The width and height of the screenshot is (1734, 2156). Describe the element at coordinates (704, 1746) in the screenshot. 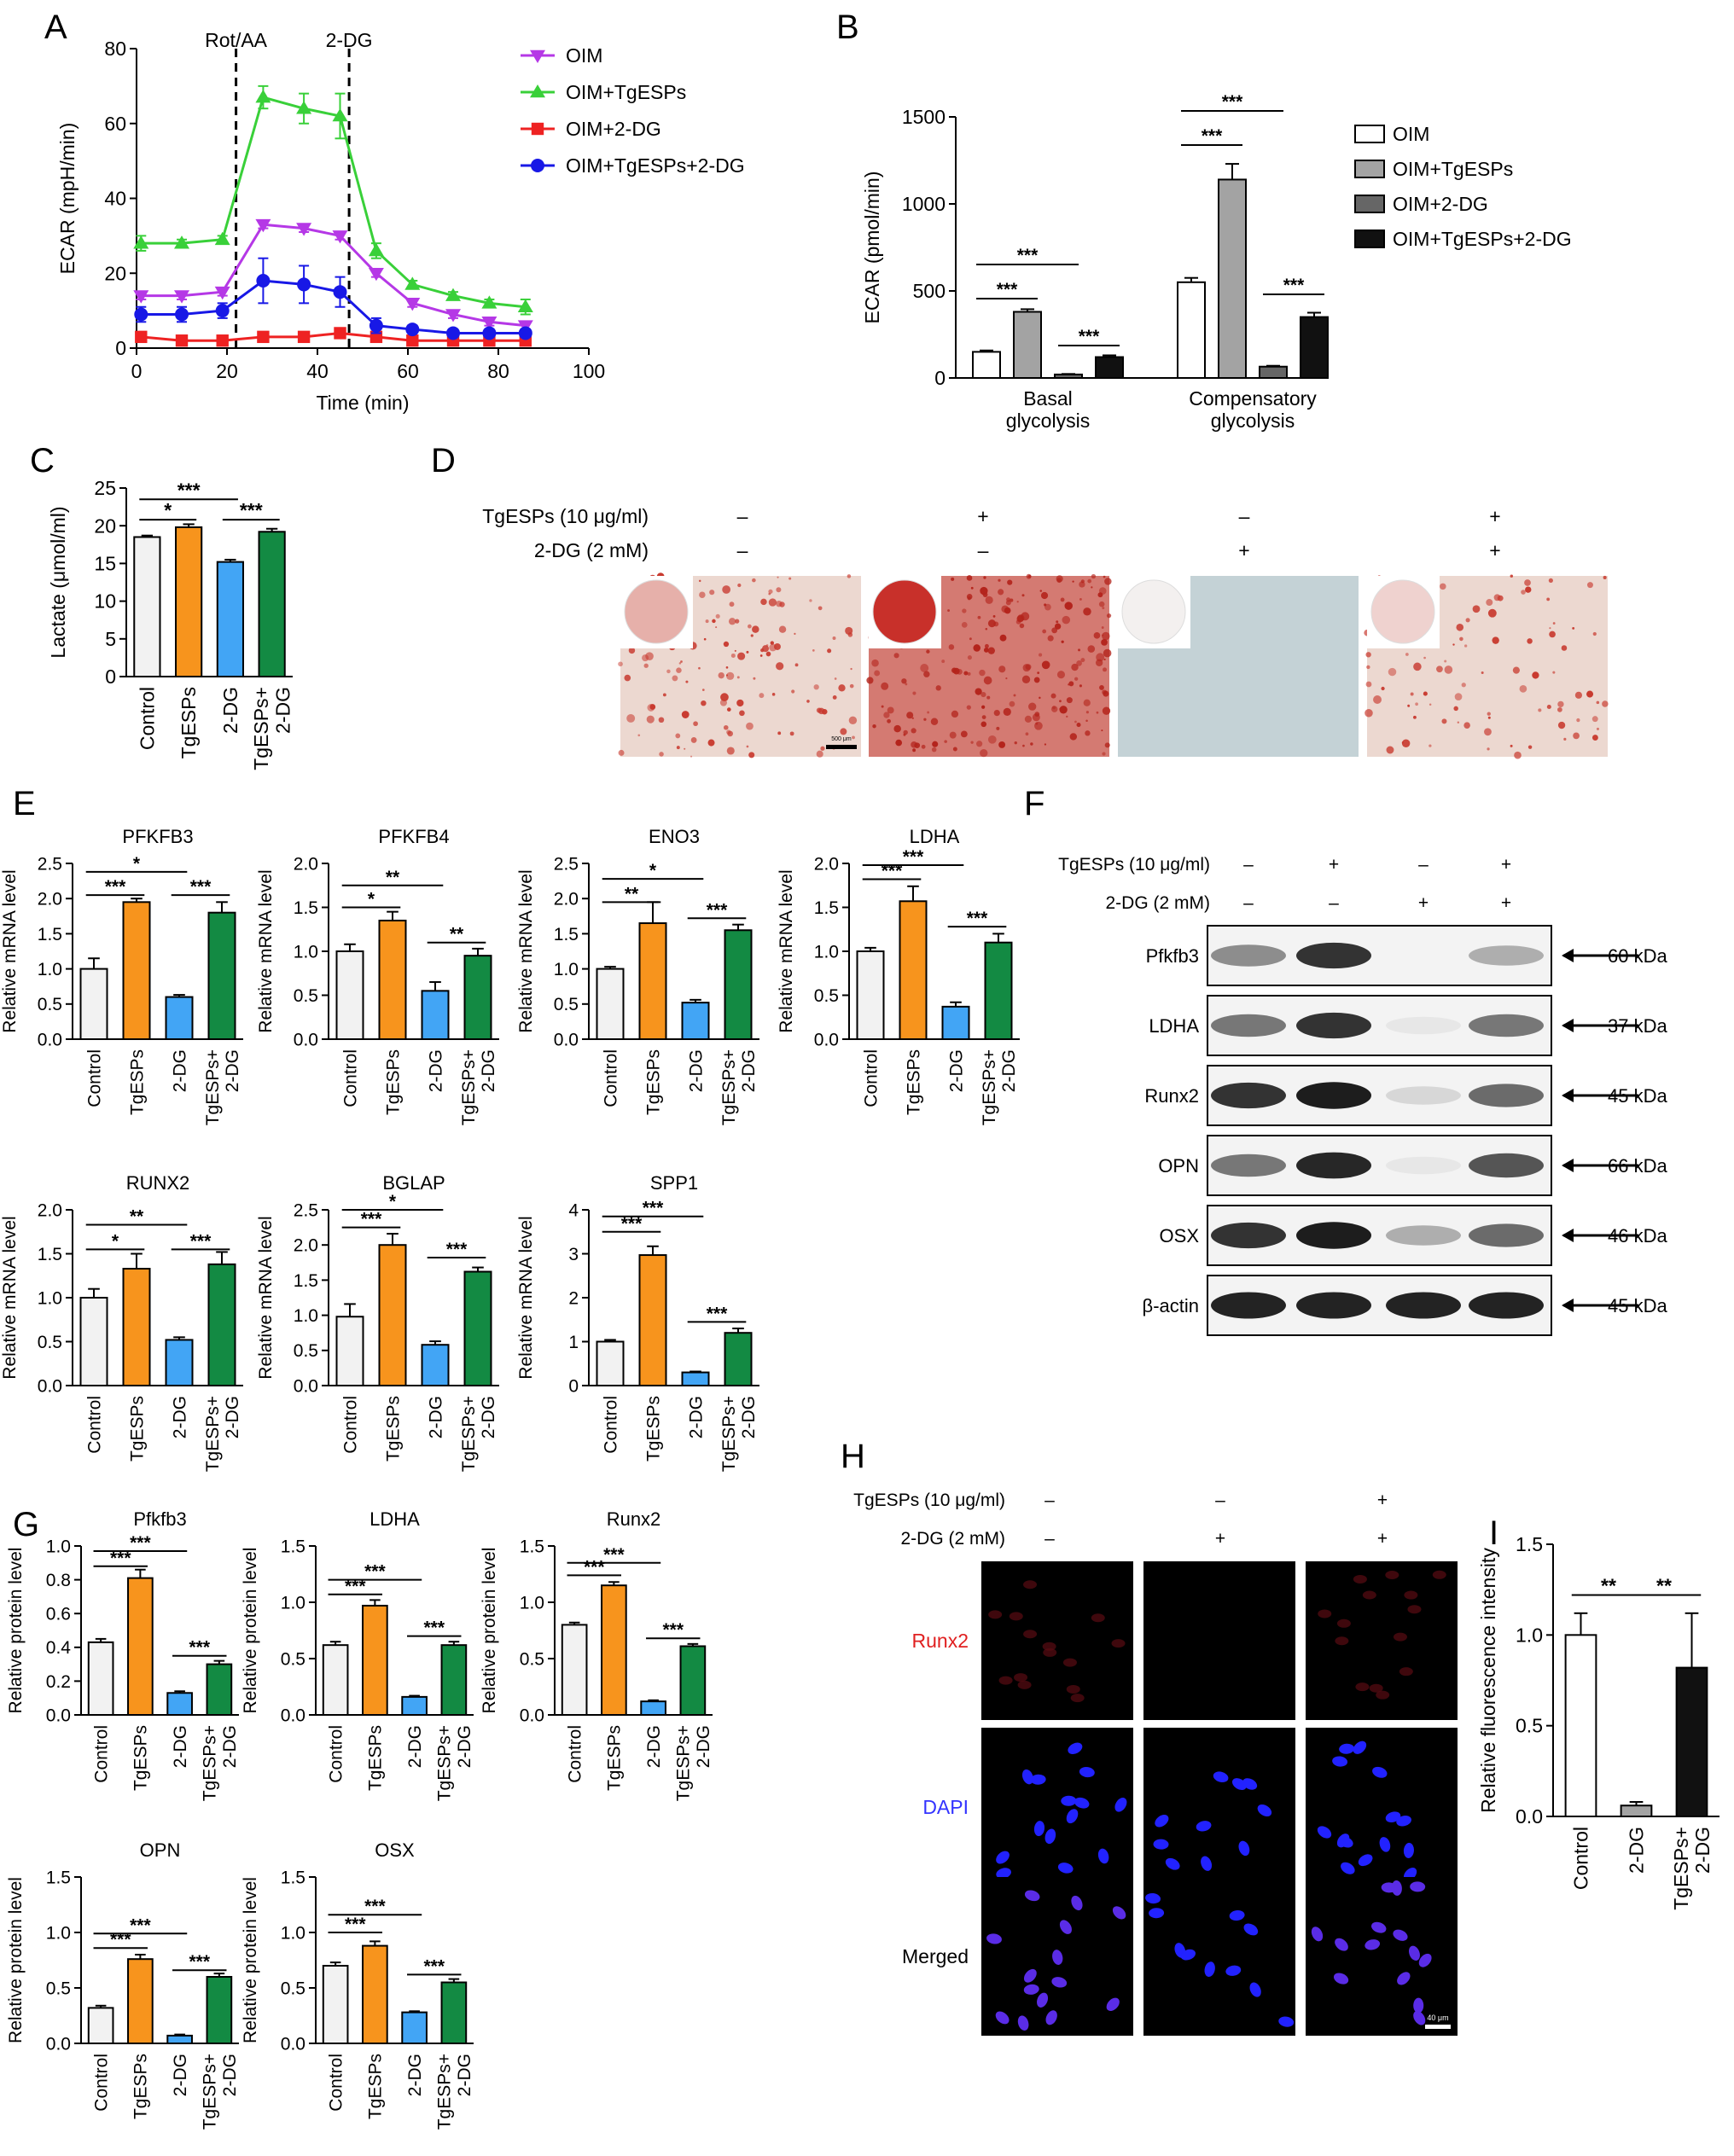

I see `category-label-line: 2-DG` at that location.